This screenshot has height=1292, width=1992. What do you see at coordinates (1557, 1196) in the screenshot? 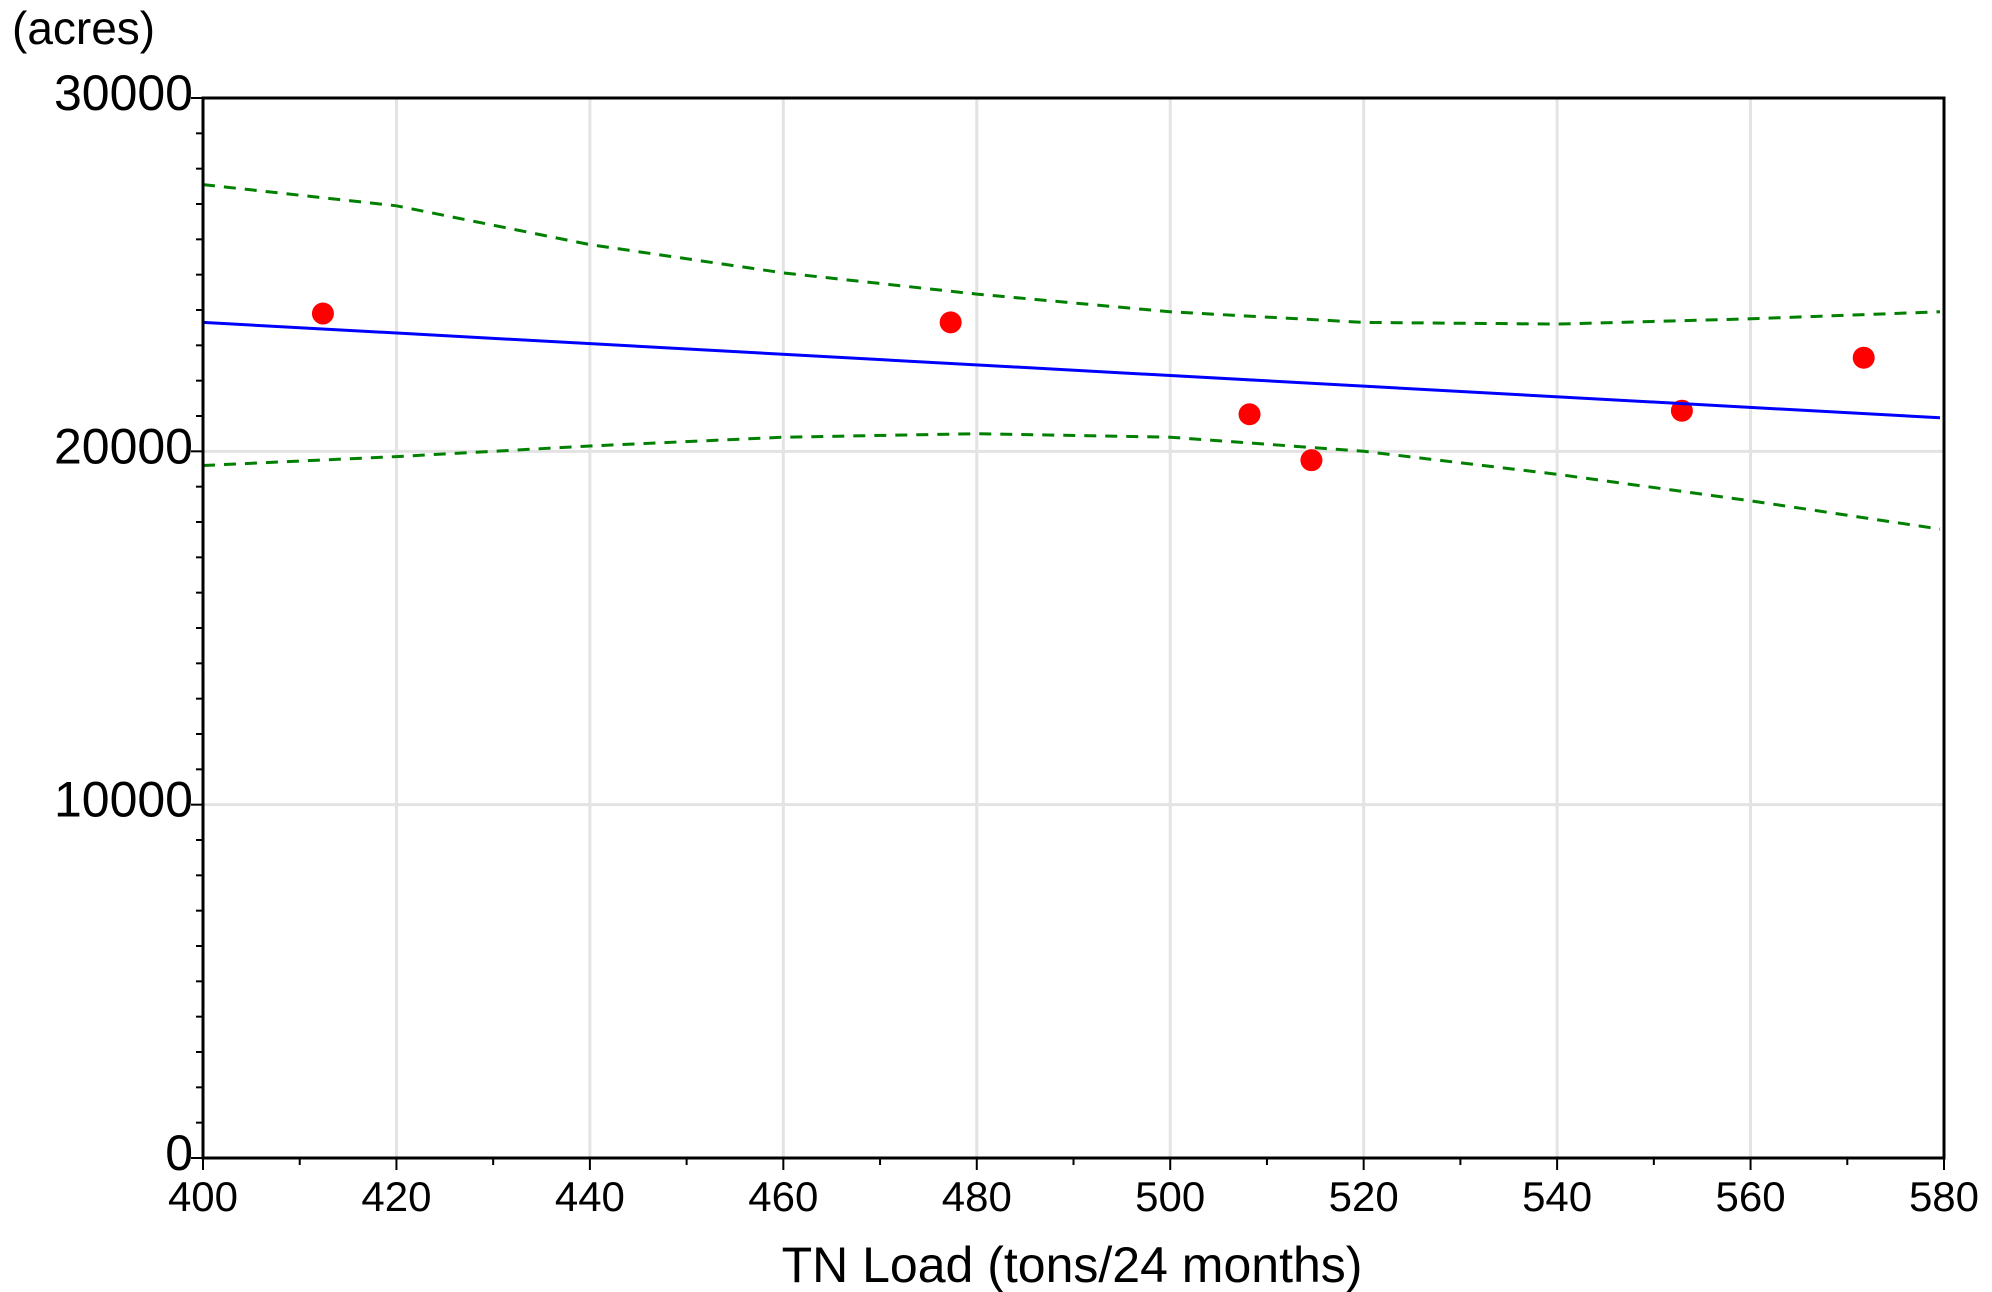
I see `x-tick-label: 540` at bounding box center [1557, 1196].